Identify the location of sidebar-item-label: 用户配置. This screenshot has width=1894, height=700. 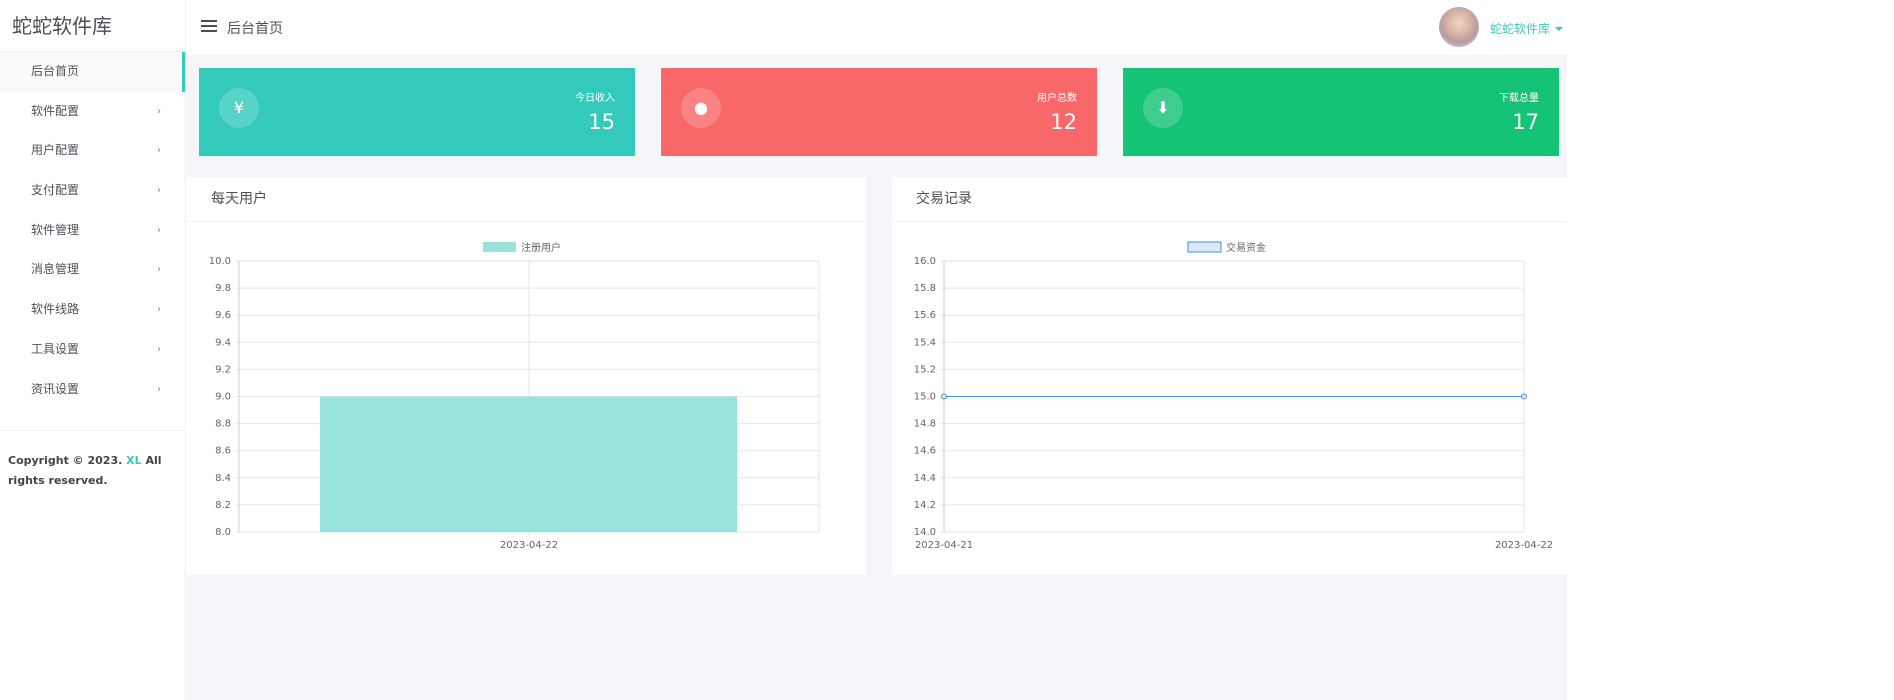
(55, 150).